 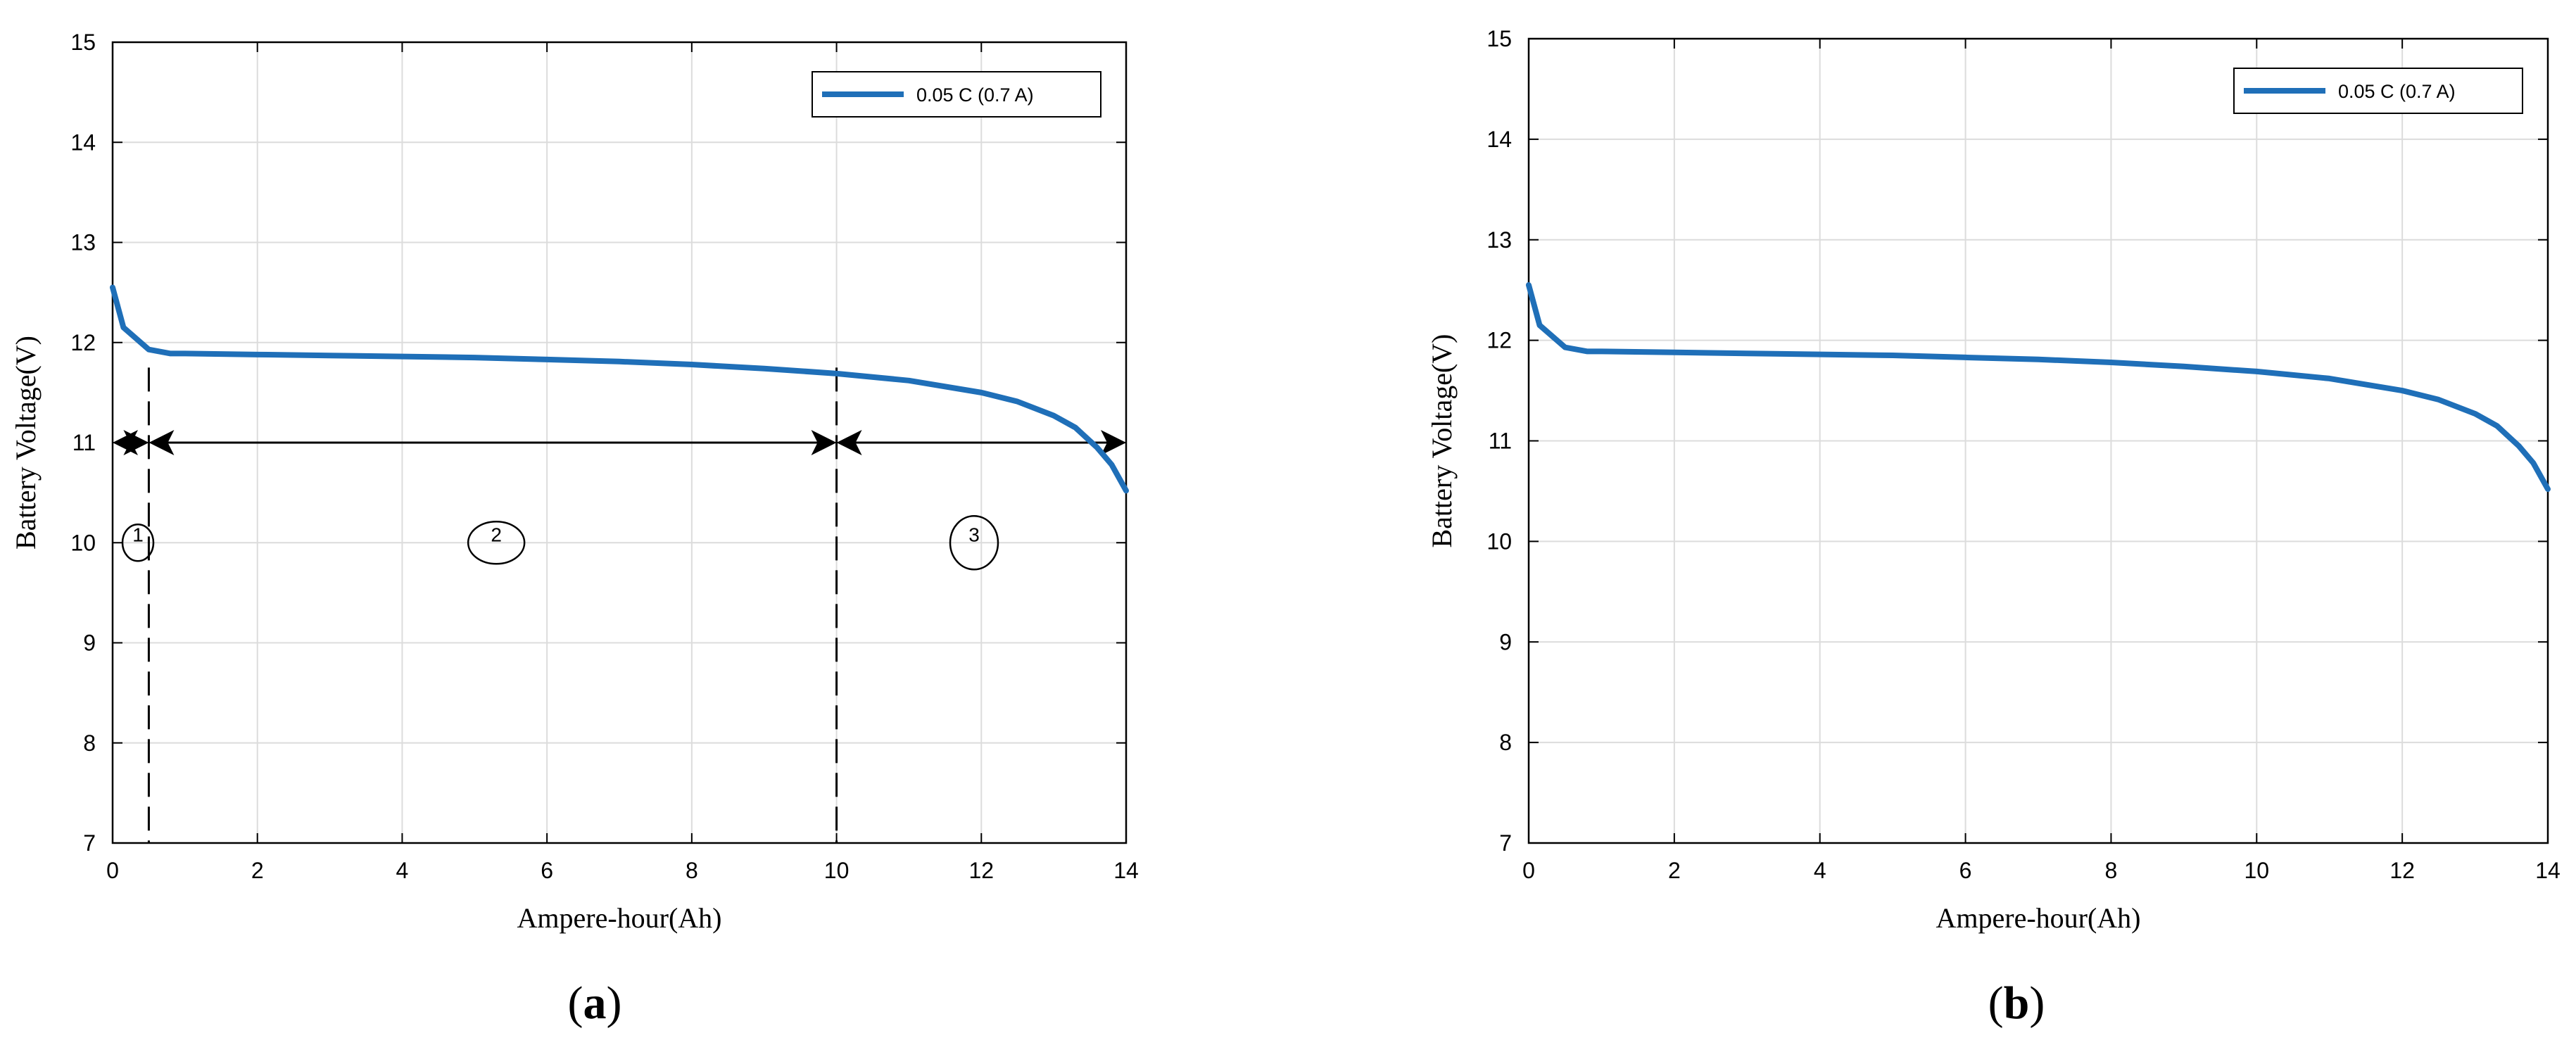 What do you see at coordinates (496, 534) in the screenshot?
I see `region-label-2: 2` at bounding box center [496, 534].